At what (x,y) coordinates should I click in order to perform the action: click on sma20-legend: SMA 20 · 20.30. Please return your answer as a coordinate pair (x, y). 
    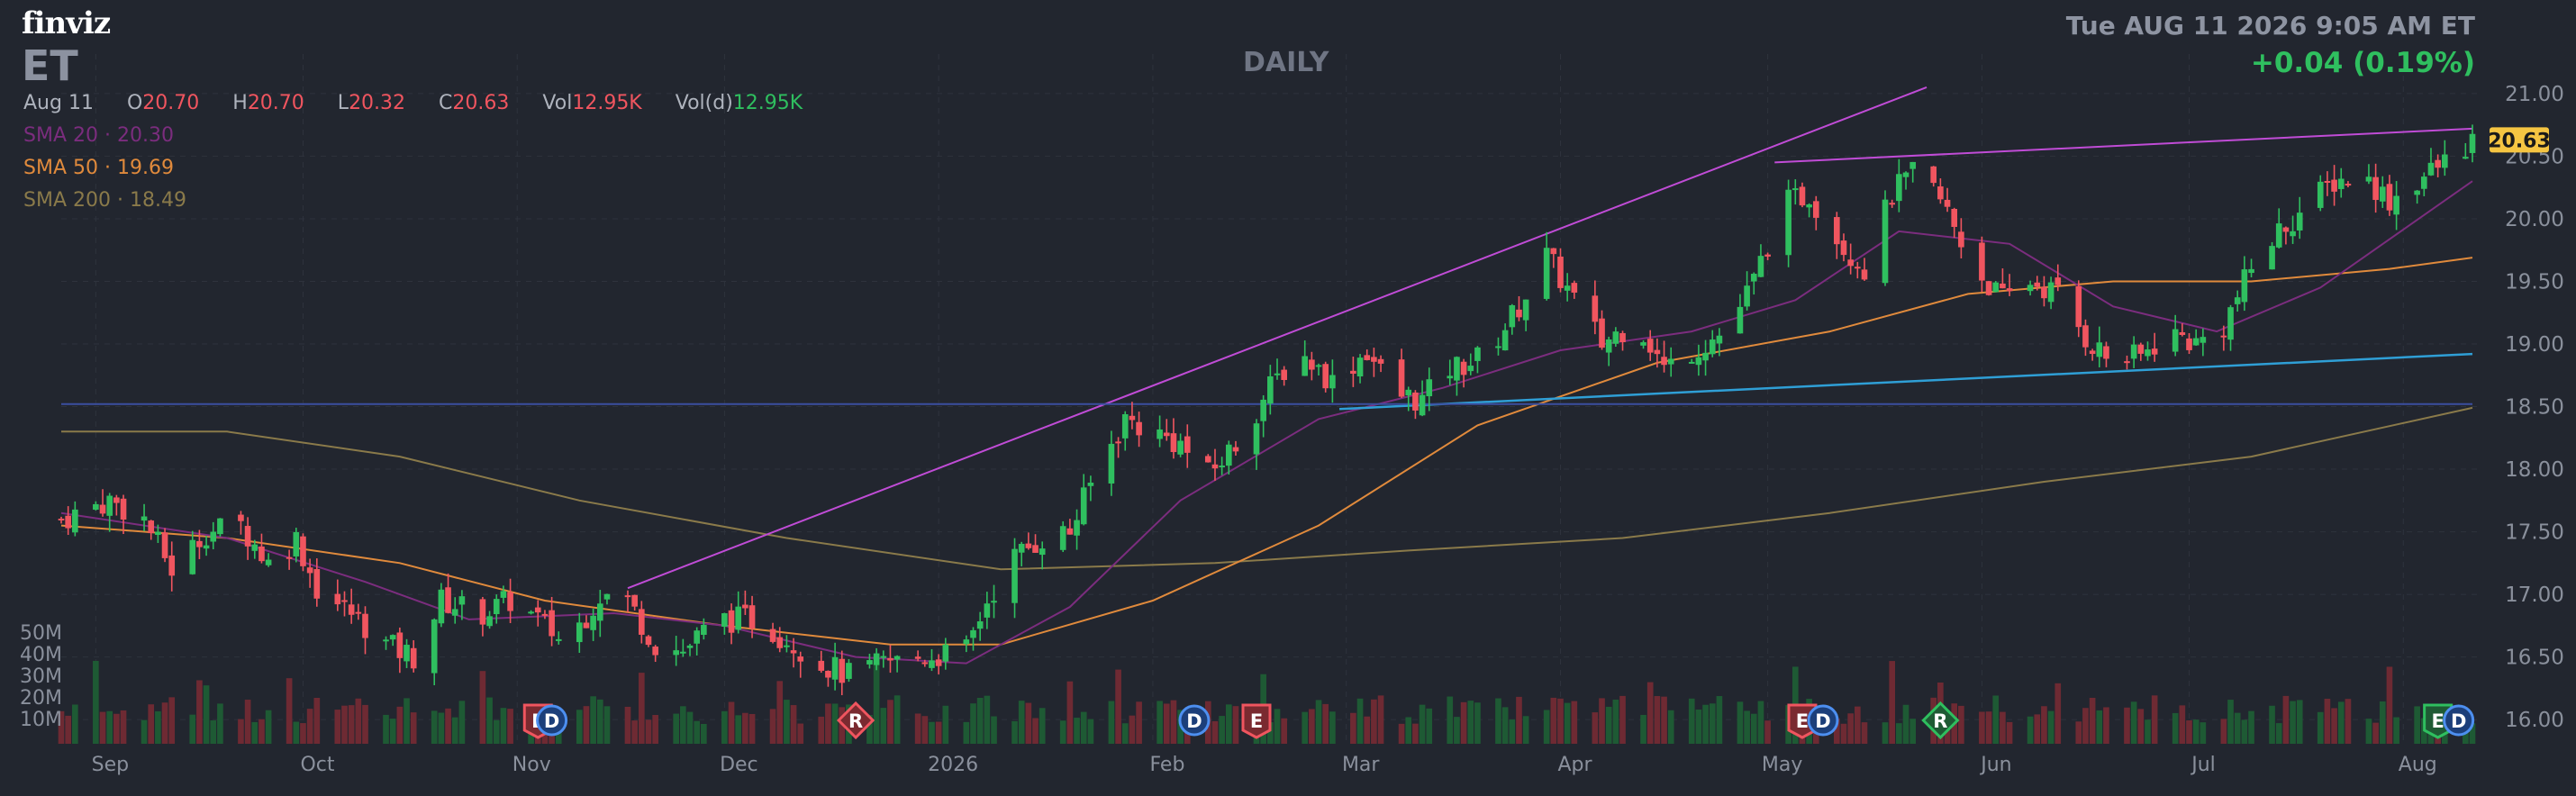
    Looking at the image, I should click on (98, 136).